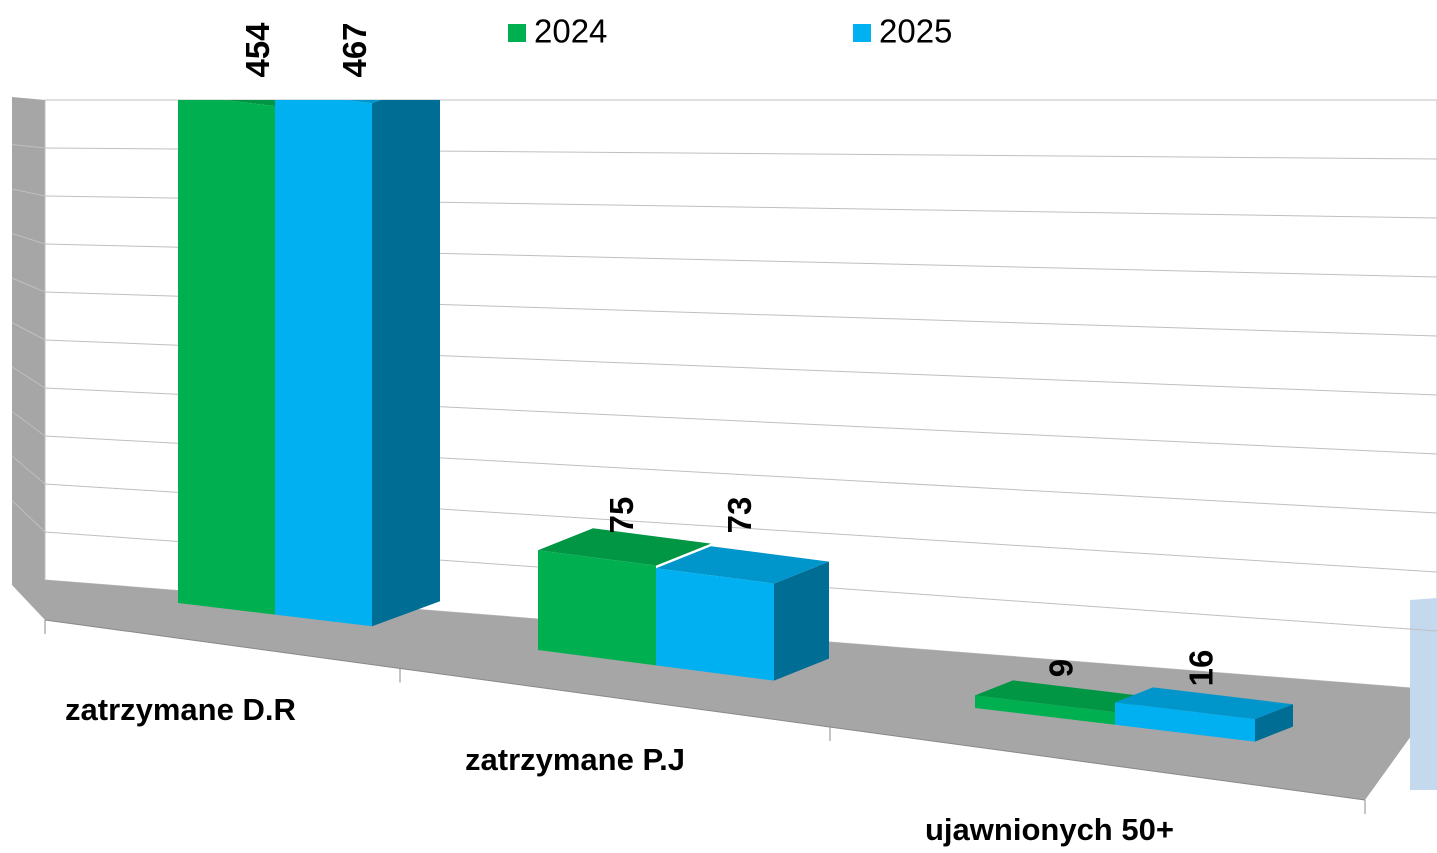  Describe the element at coordinates (1423, 694) in the screenshot. I see `decoration` at that location.